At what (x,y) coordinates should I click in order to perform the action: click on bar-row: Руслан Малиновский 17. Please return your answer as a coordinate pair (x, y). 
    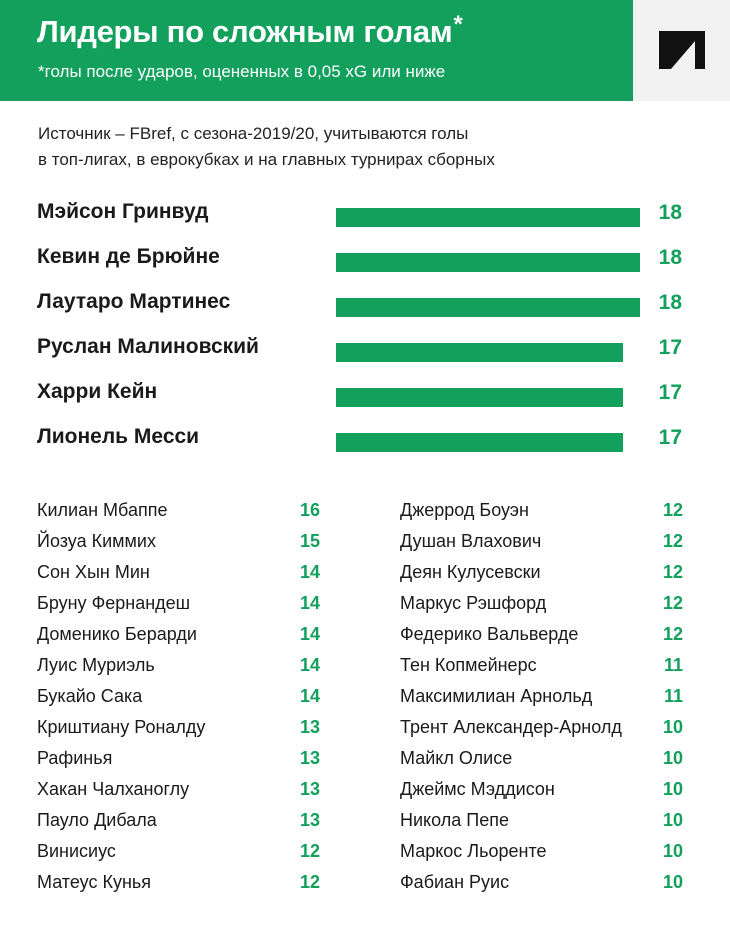
    Looking at the image, I should click on (365, 347).